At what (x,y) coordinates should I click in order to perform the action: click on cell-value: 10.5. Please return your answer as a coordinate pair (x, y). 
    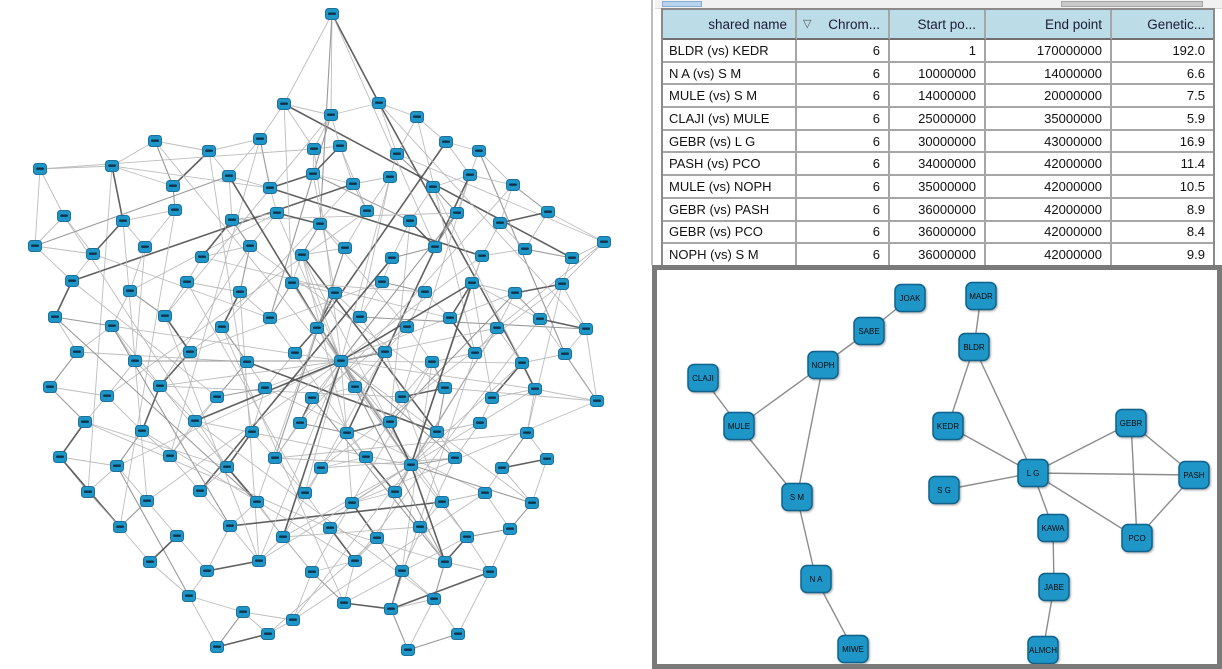
    Looking at the image, I should click on (1162, 187).